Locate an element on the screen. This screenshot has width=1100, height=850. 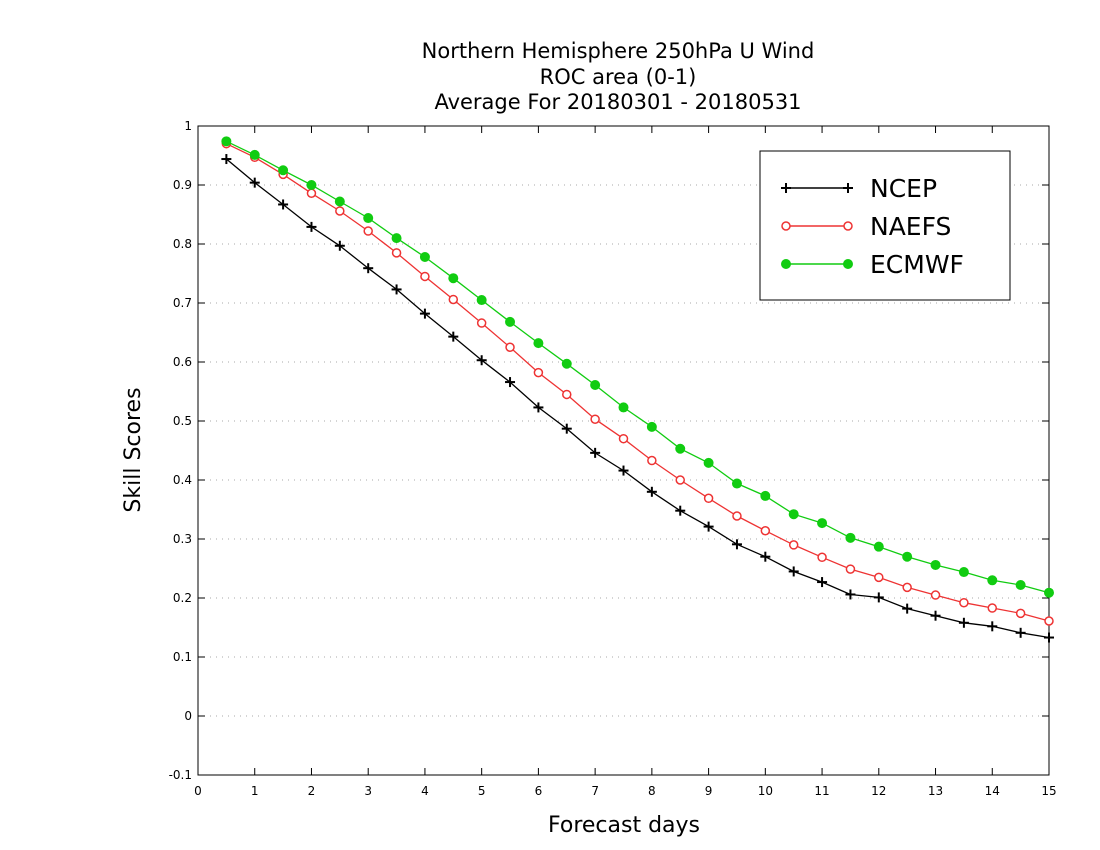
y-tick-label: -0.1 is located at coordinates (180, 775).